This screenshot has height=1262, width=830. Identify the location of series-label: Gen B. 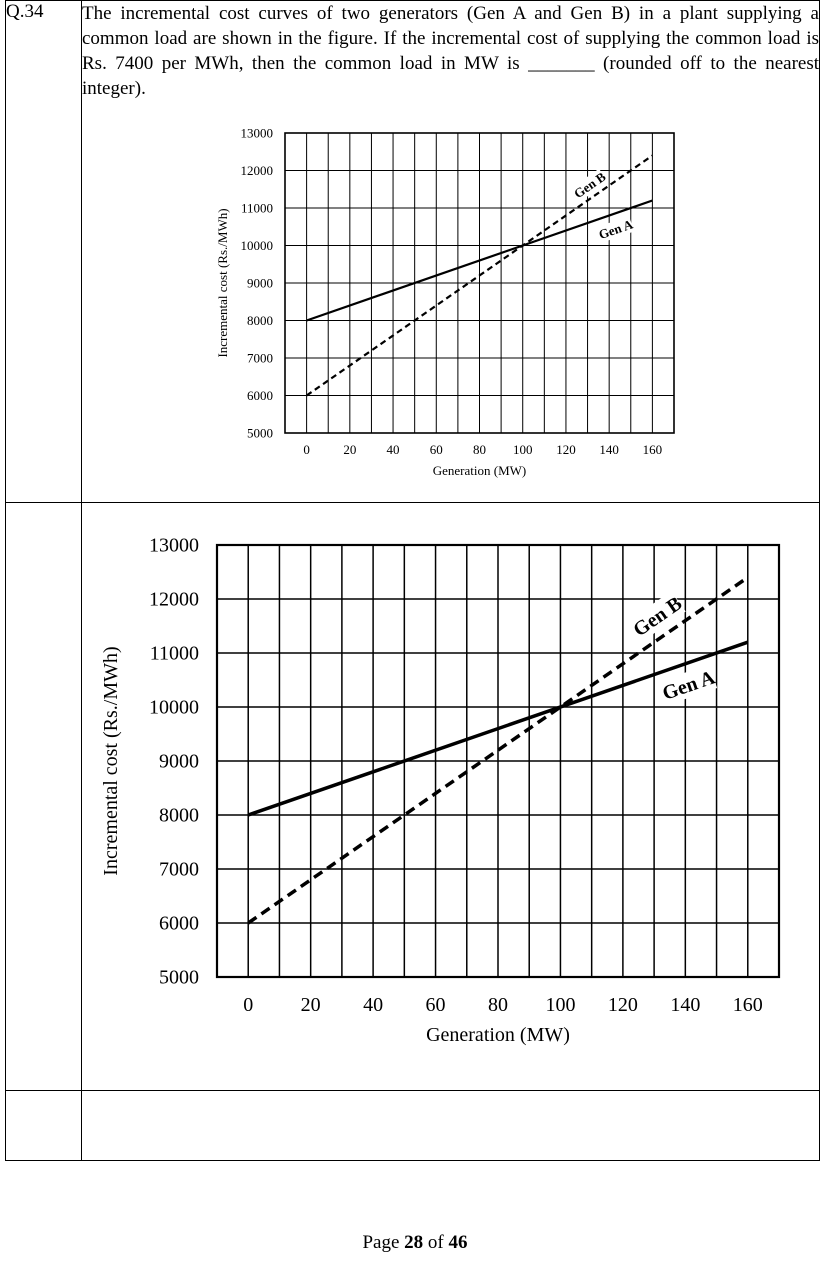
(590, 185).